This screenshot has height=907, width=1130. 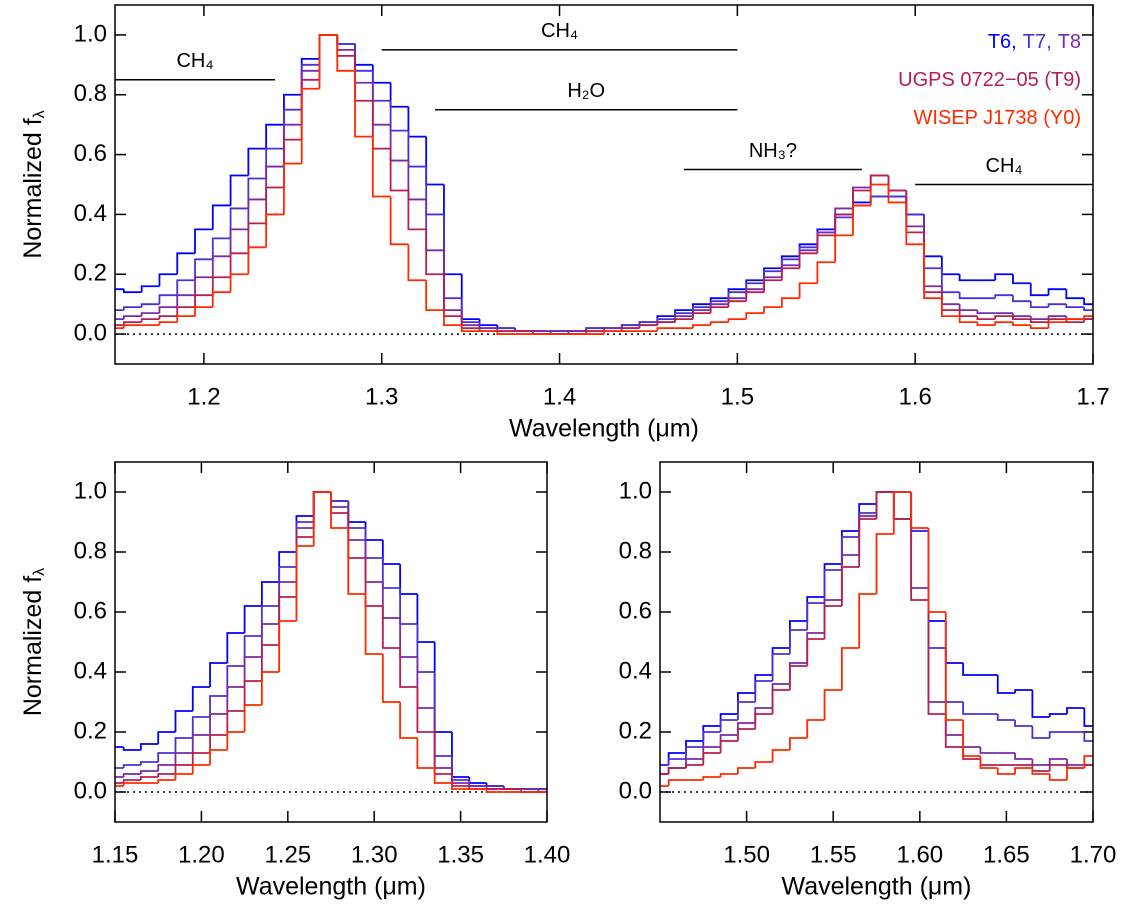 What do you see at coordinates (90, 670) in the screenshot?
I see `y-tick-label: 0.4` at bounding box center [90, 670].